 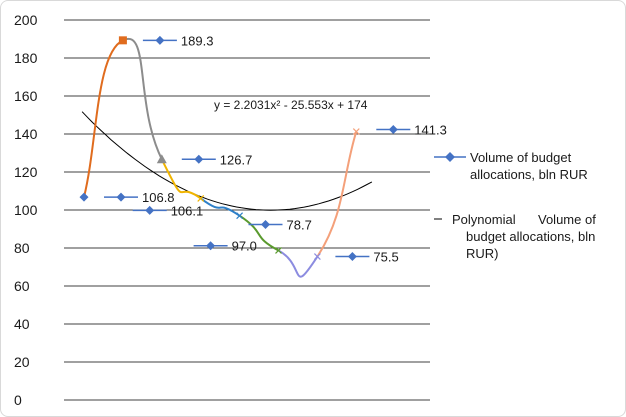 I want to click on trendline, so click(x=227, y=161).